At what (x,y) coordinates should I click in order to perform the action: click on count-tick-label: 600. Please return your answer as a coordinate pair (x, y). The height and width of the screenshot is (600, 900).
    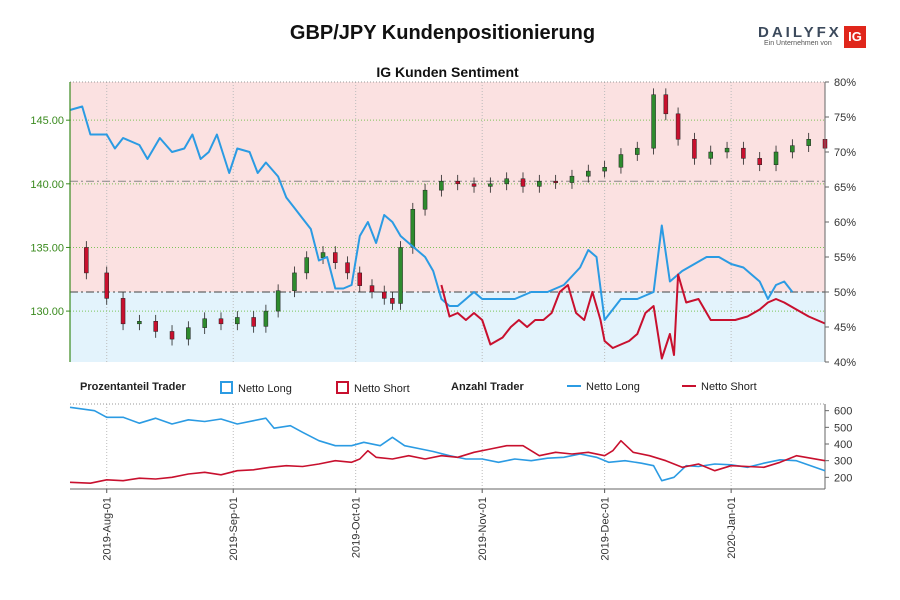
    Looking at the image, I should click on (843, 412).